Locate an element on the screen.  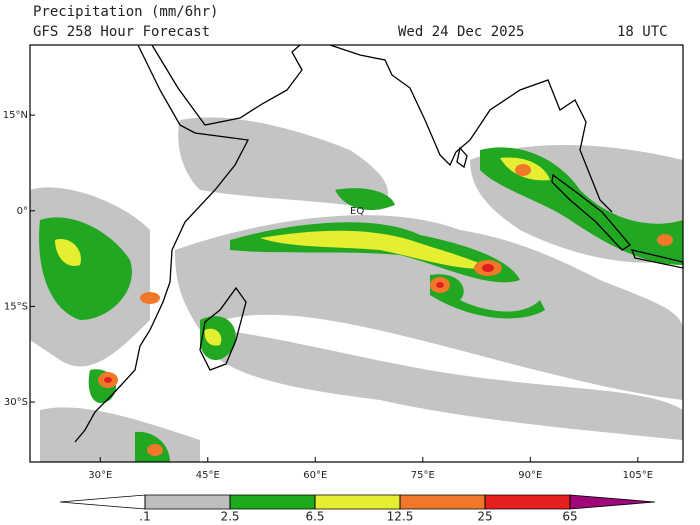
colorbar-label: 25 is located at coordinates (484, 517).